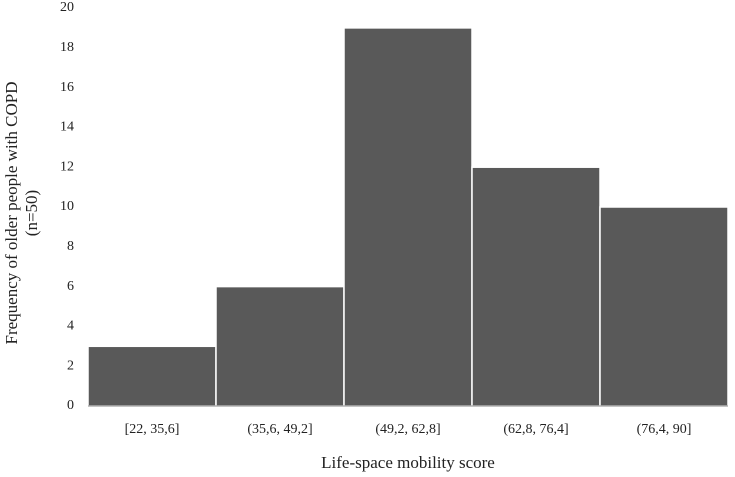 The width and height of the screenshot is (735, 477). What do you see at coordinates (11, 213) in the screenshot?
I see `y-axis-label: Frequency of older people with COPD` at bounding box center [11, 213].